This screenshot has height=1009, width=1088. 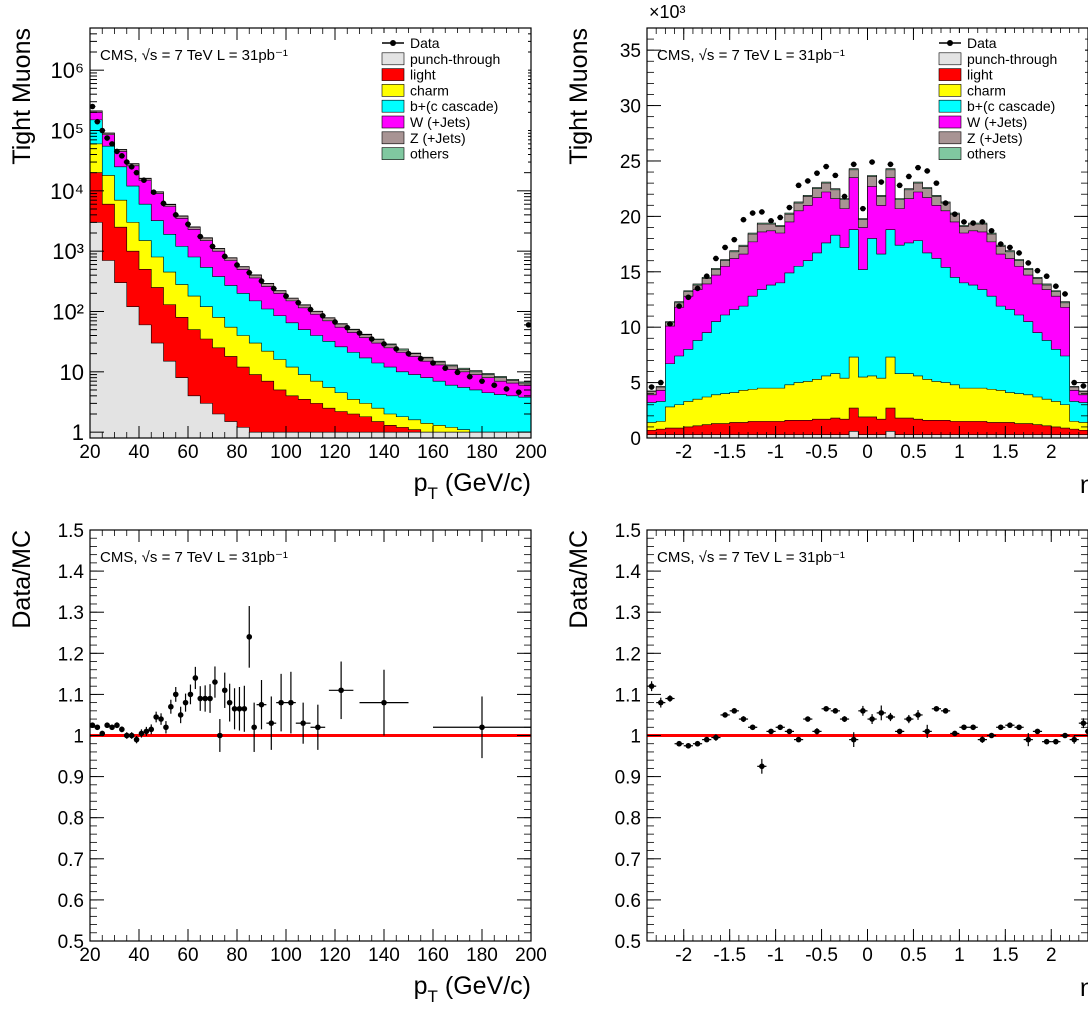 What do you see at coordinates (67, 131) in the screenshot?
I see `y-tick-label: 10⁵` at bounding box center [67, 131].